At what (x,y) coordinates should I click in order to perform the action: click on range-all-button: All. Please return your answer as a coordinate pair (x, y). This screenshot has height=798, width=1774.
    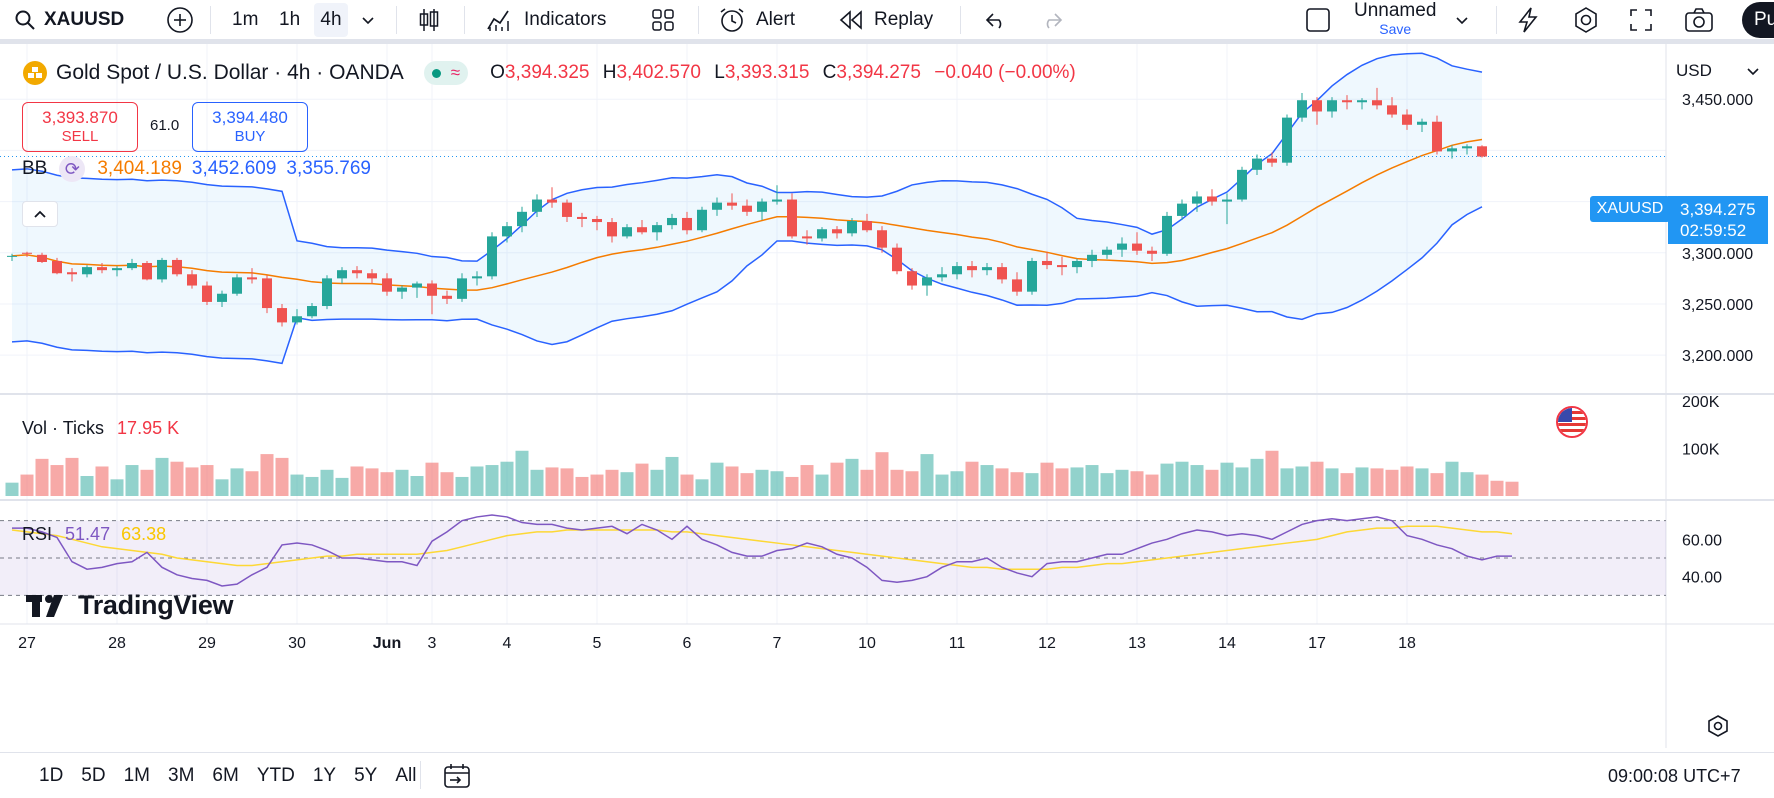
    Looking at the image, I should click on (406, 775).